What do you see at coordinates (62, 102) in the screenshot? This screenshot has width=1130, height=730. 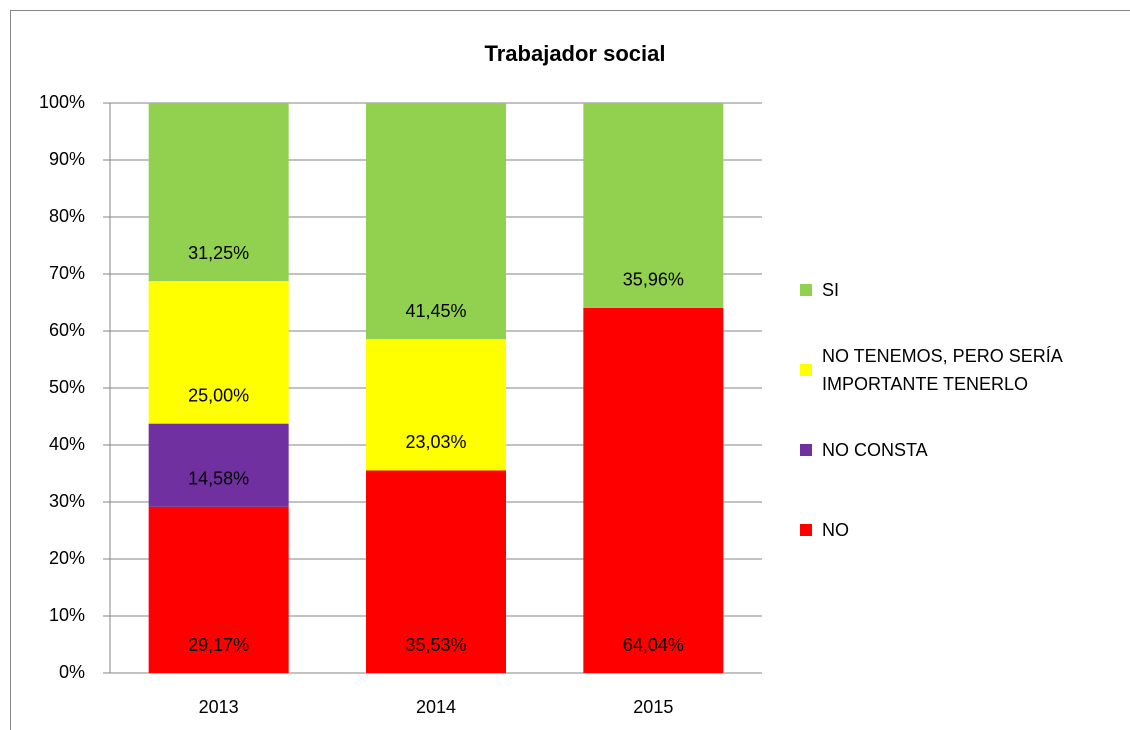 I see `y-tick-label: 100%` at bounding box center [62, 102].